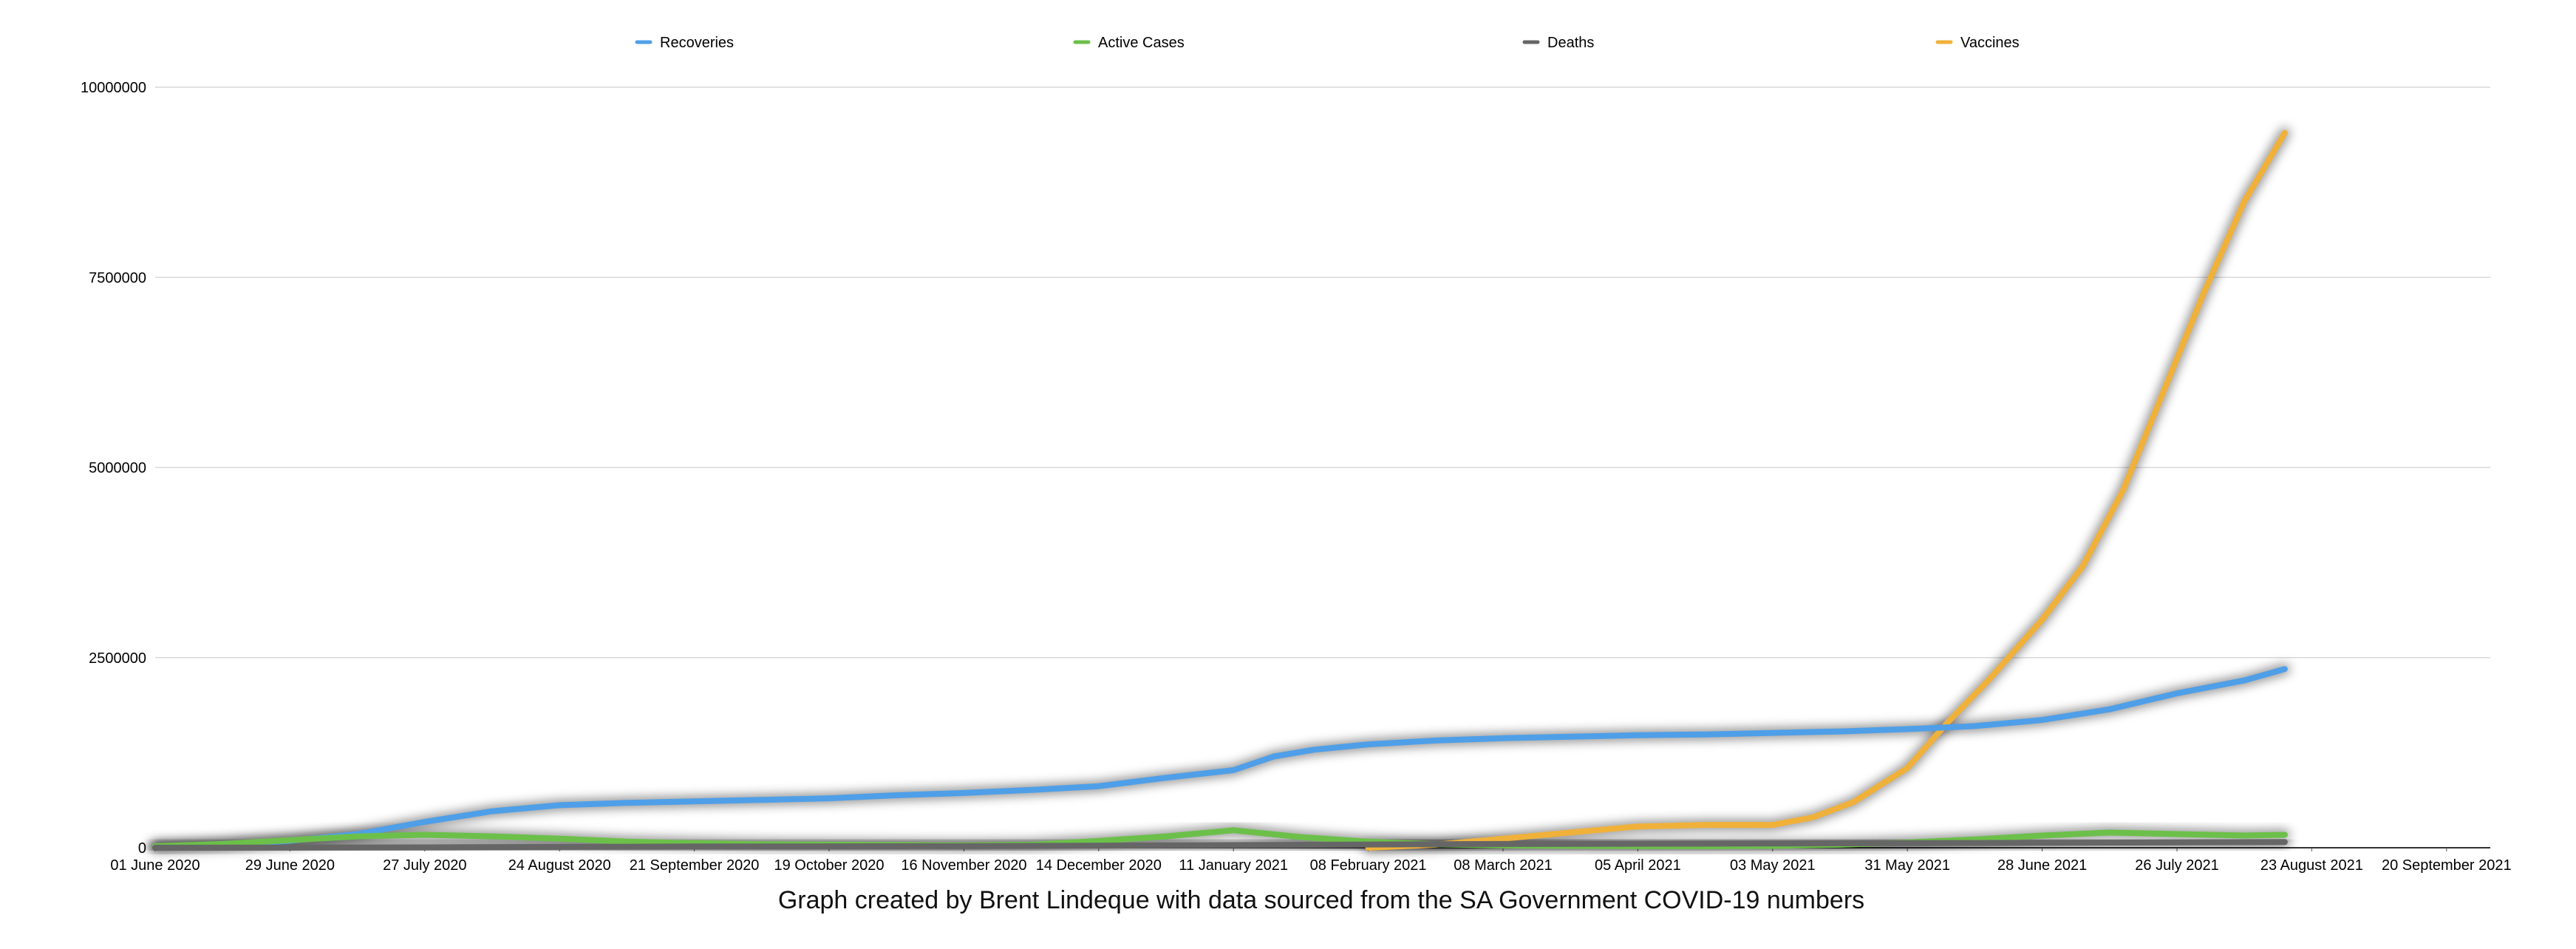 The width and height of the screenshot is (2576, 949). What do you see at coordinates (117, 278) in the screenshot?
I see `y-tick-label: 7500000` at bounding box center [117, 278].